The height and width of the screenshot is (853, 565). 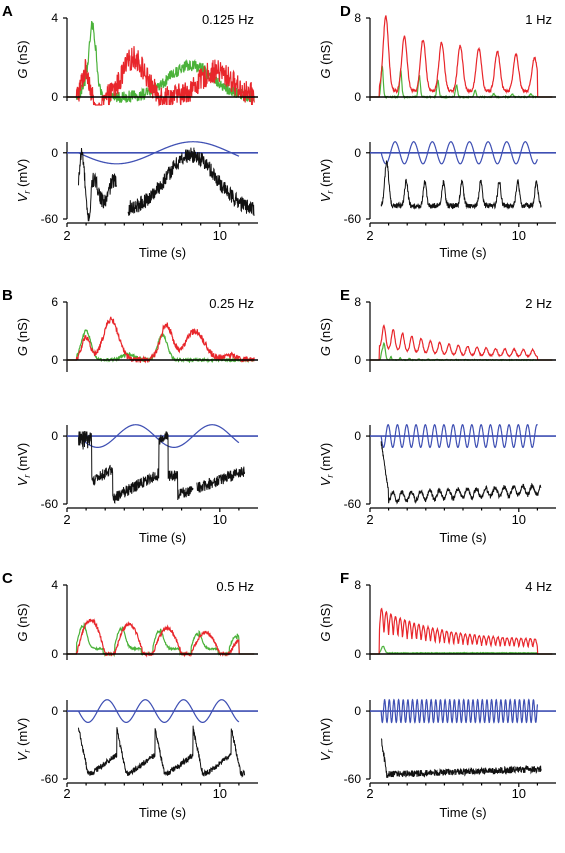 I want to click on frequency-label: 4 Hz, so click(x=538, y=586).